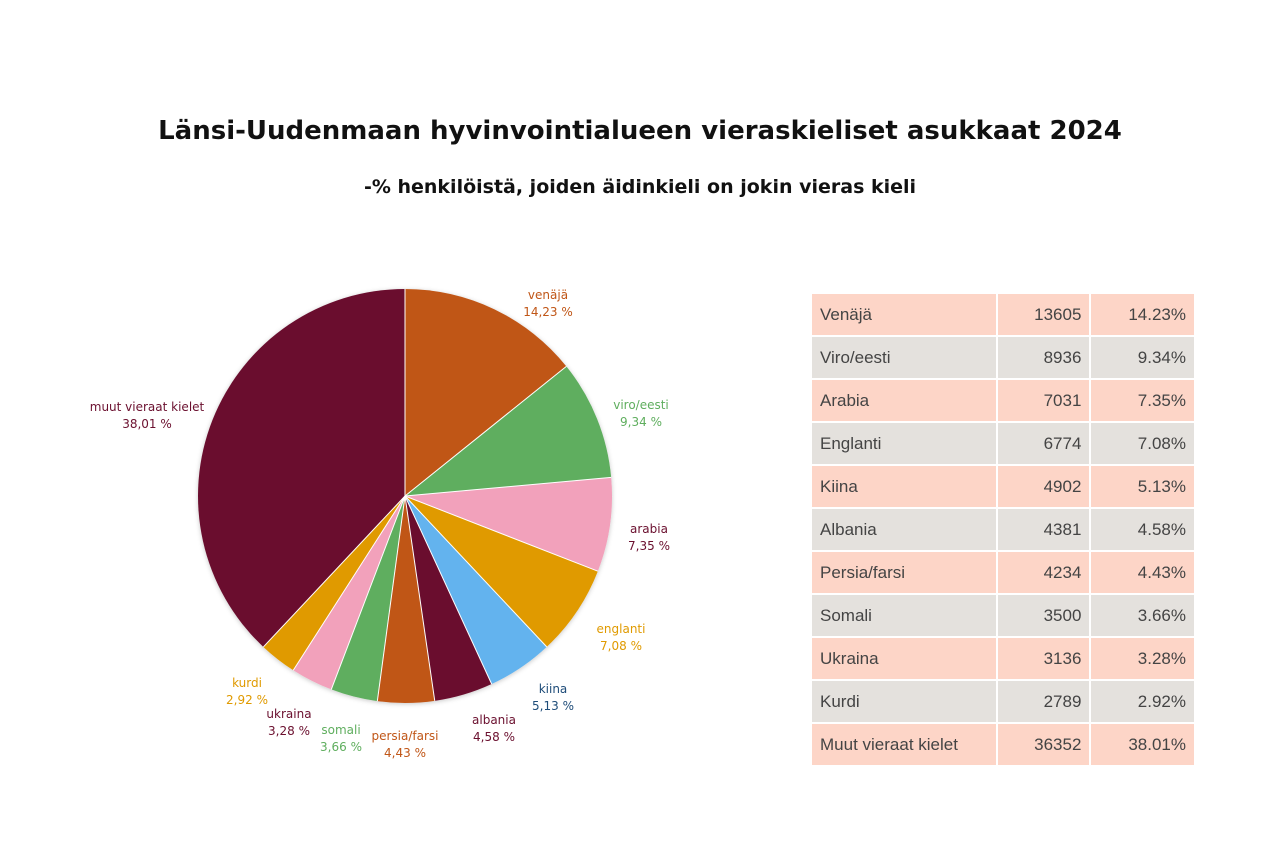 The height and width of the screenshot is (853, 1280). Describe the element at coordinates (1142, 530) in the screenshot. I see `percent-cell: 4.58%` at that location.